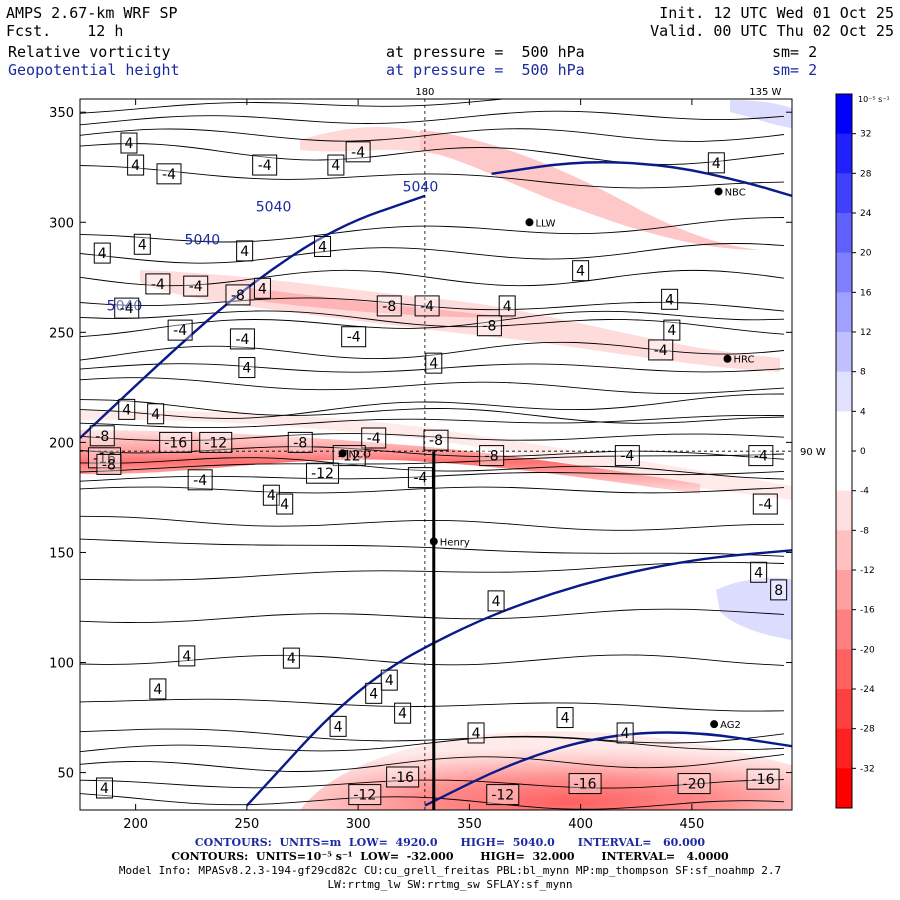  Describe the element at coordinates (863, 412) in the screenshot. I see `colorbar-tick-label: 4` at that location.